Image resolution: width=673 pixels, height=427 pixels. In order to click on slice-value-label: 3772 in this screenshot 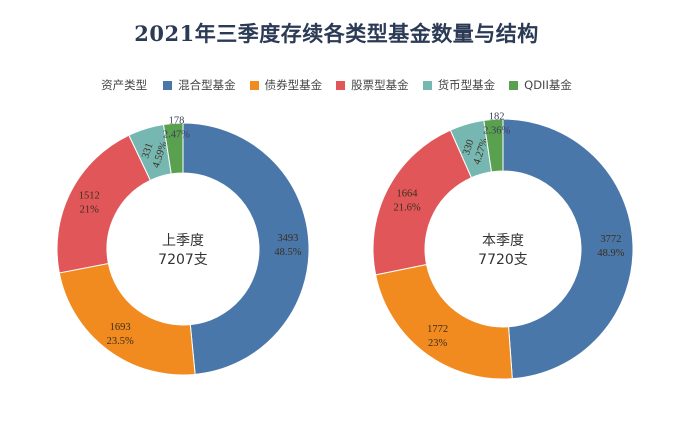, I will do `click(610, 239)`.